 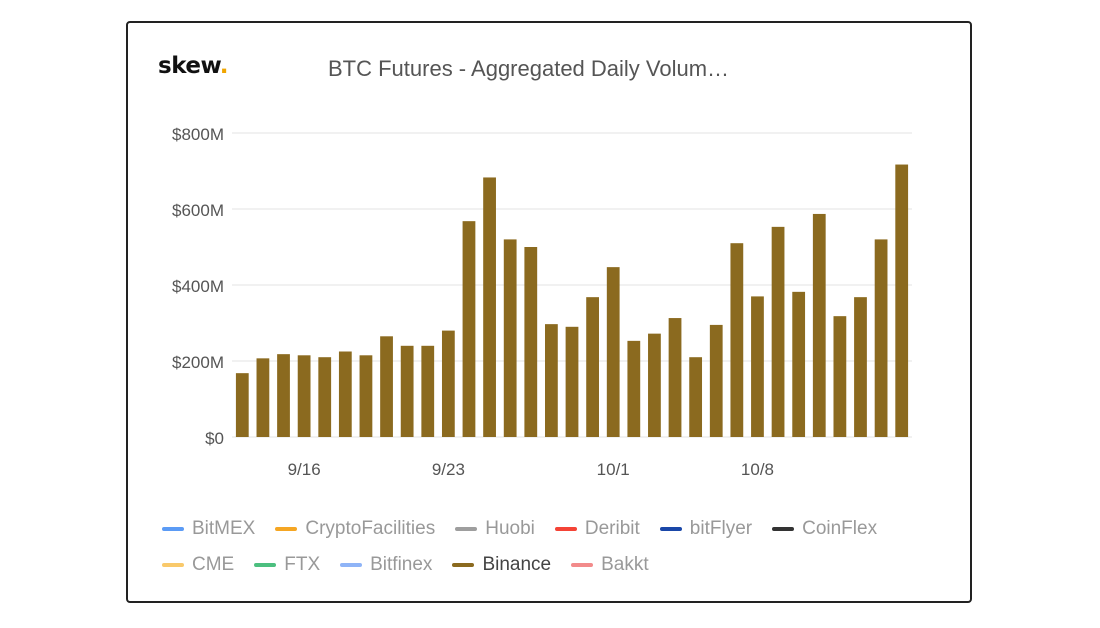 What do you see at coordinates (189, 66) in the screenshot?
I see `logo-text: skew` at bounding box center [189, 66].